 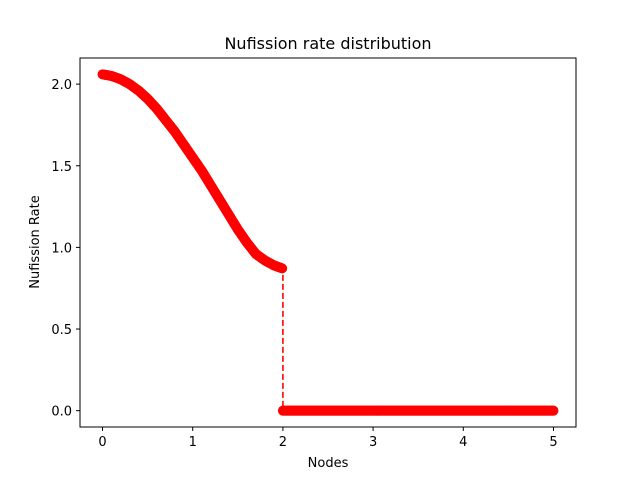 What do you see at coordinates (463, 442) in the screenshot?
I see `x-tick-label: 4` at bounding box center [463, 442].